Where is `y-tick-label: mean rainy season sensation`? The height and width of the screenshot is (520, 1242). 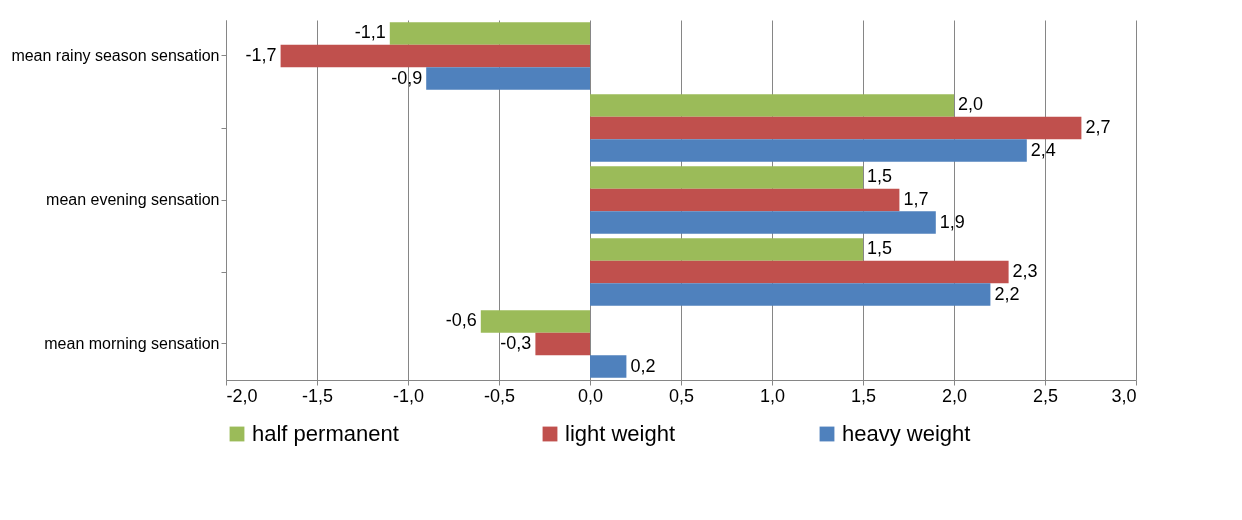 y-tick-label: mean rainy season sensation is located at coordinates (115, 55).